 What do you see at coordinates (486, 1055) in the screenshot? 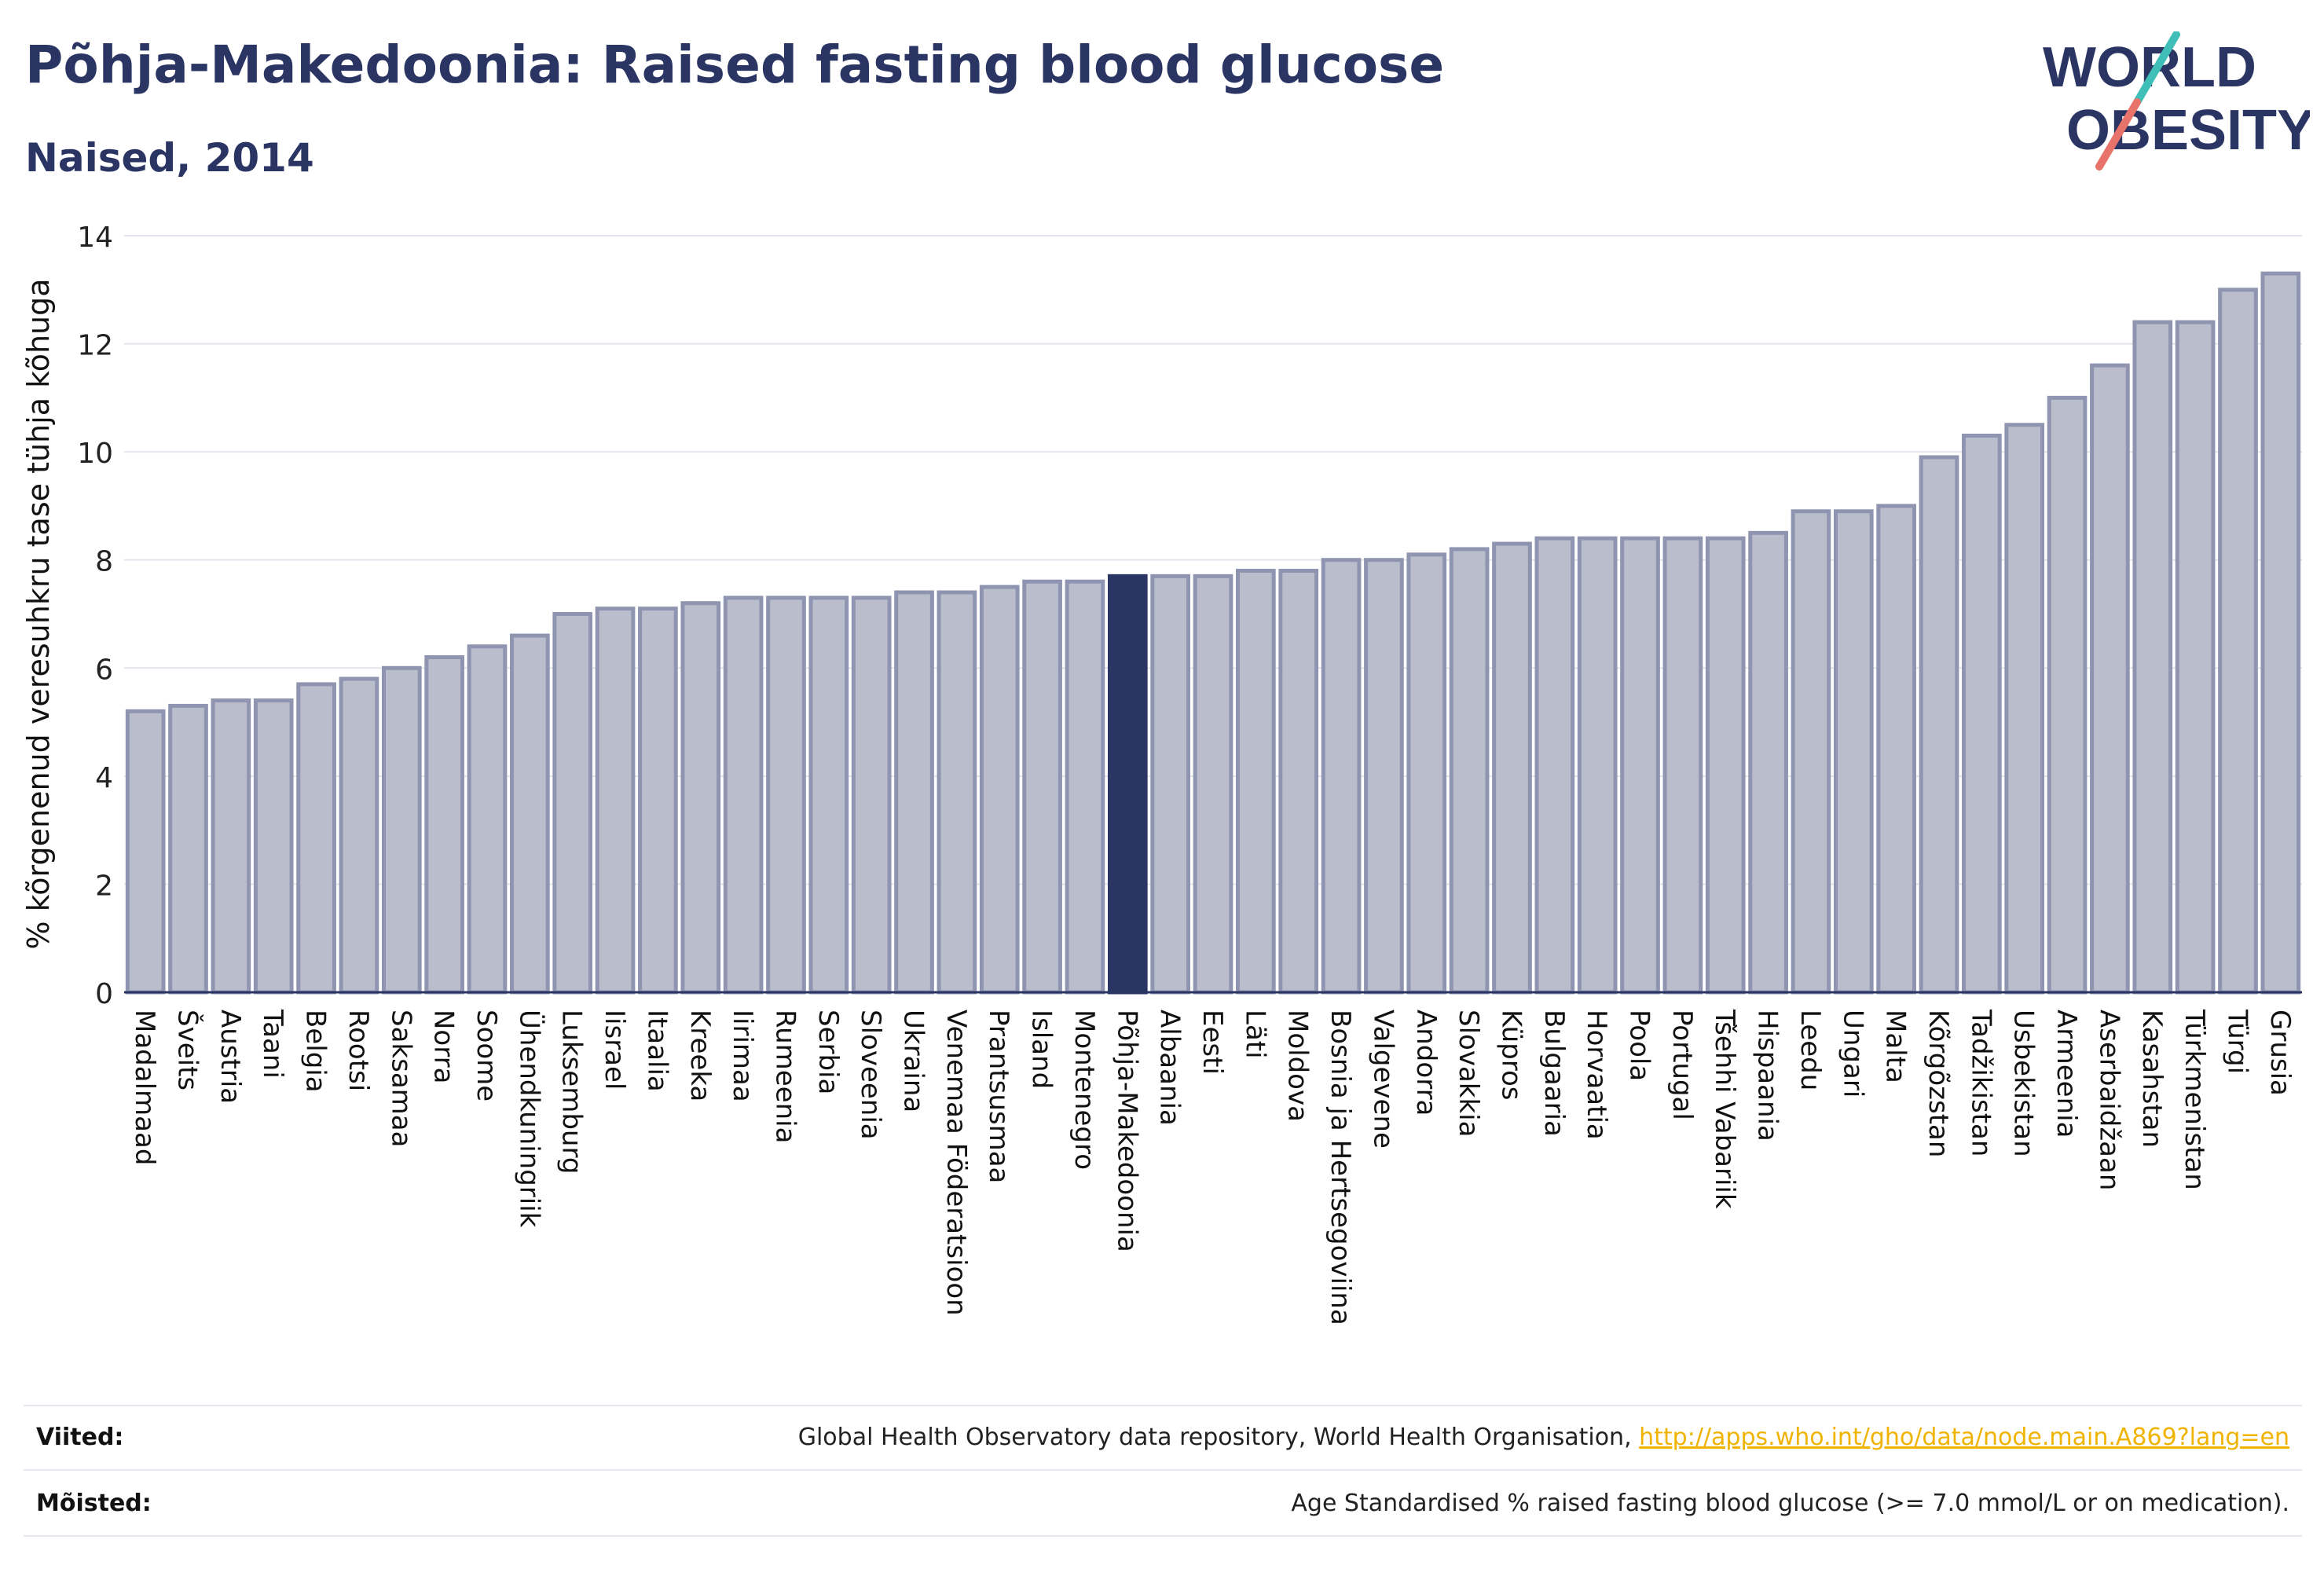
I see `x-tick-label: Soome` at bounding box center [486, 1055].